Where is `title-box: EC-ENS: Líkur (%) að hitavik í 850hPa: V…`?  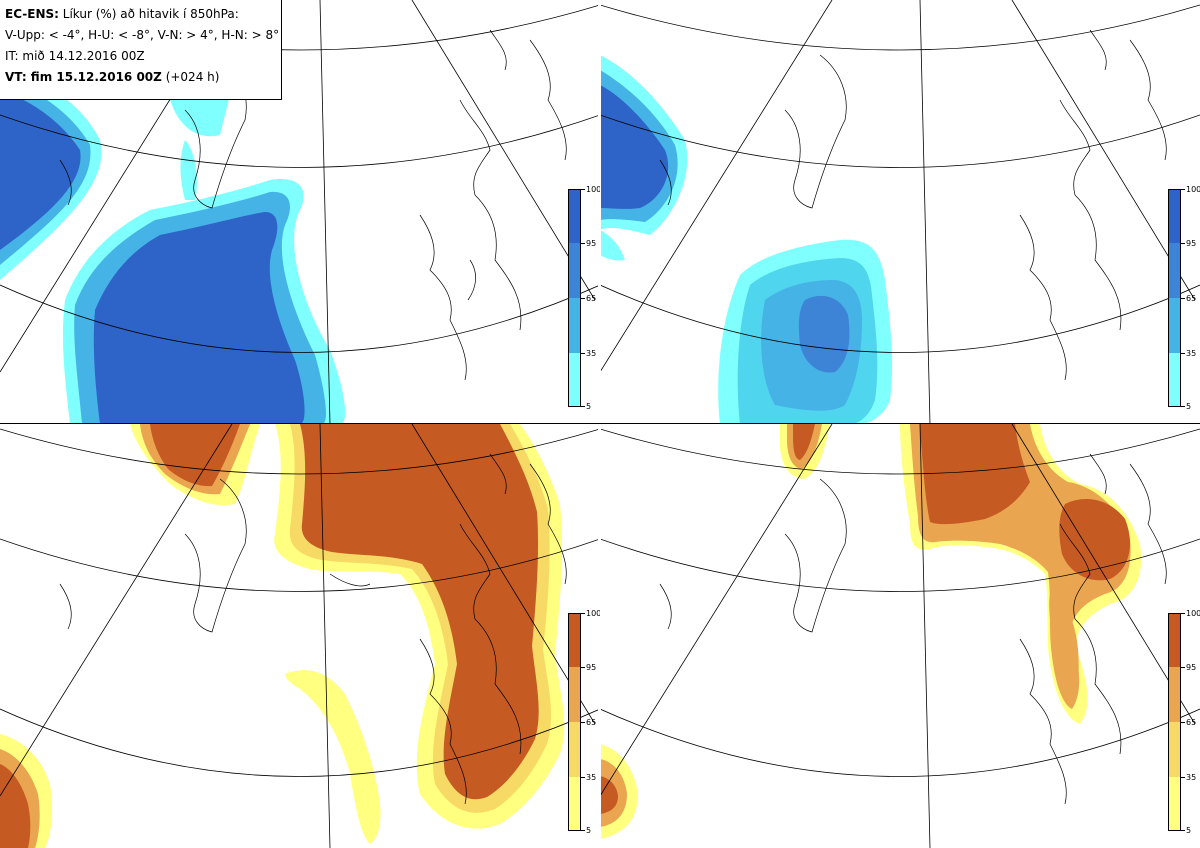
title-box: EC-ENS: Líkur (%) að hitavik í 850hPa: V… is located at coordinates (141, 50).